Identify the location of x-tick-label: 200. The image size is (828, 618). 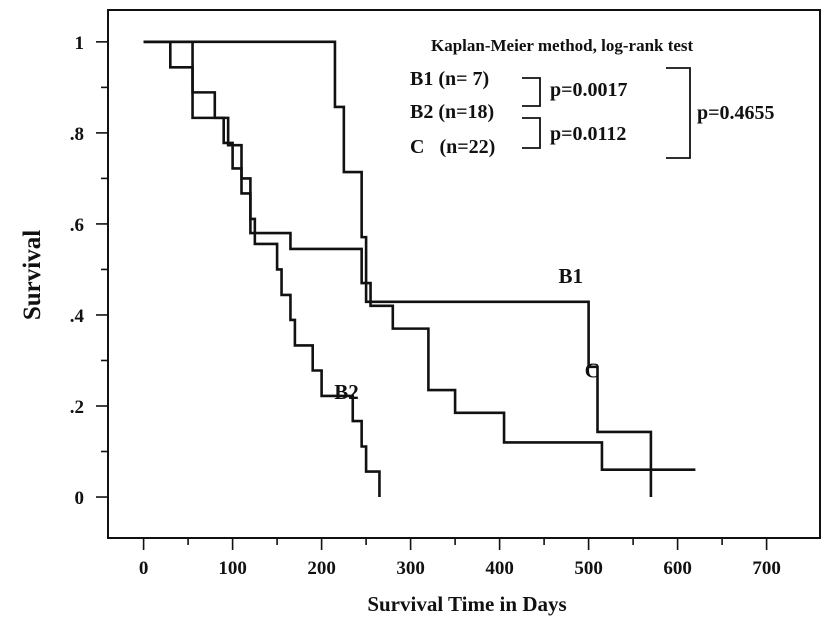
(321, 568).